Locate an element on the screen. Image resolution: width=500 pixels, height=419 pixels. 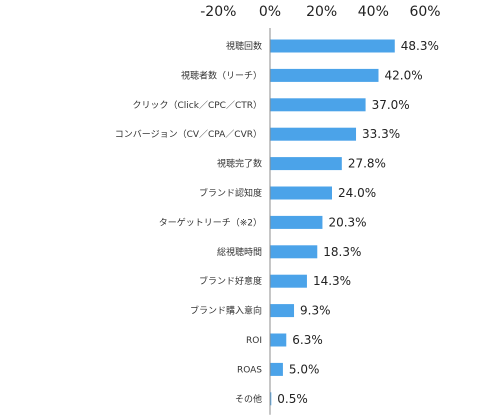
category-label: その他 is located at coordinates (248, 399).